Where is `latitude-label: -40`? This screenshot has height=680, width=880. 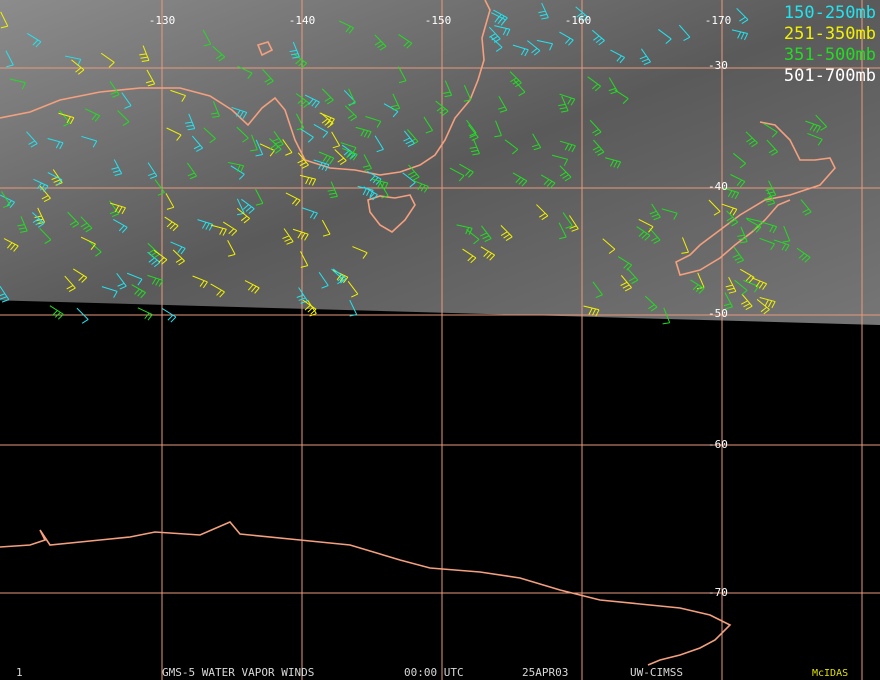 latitude-label: -40 is located at coordinates (718, 186).